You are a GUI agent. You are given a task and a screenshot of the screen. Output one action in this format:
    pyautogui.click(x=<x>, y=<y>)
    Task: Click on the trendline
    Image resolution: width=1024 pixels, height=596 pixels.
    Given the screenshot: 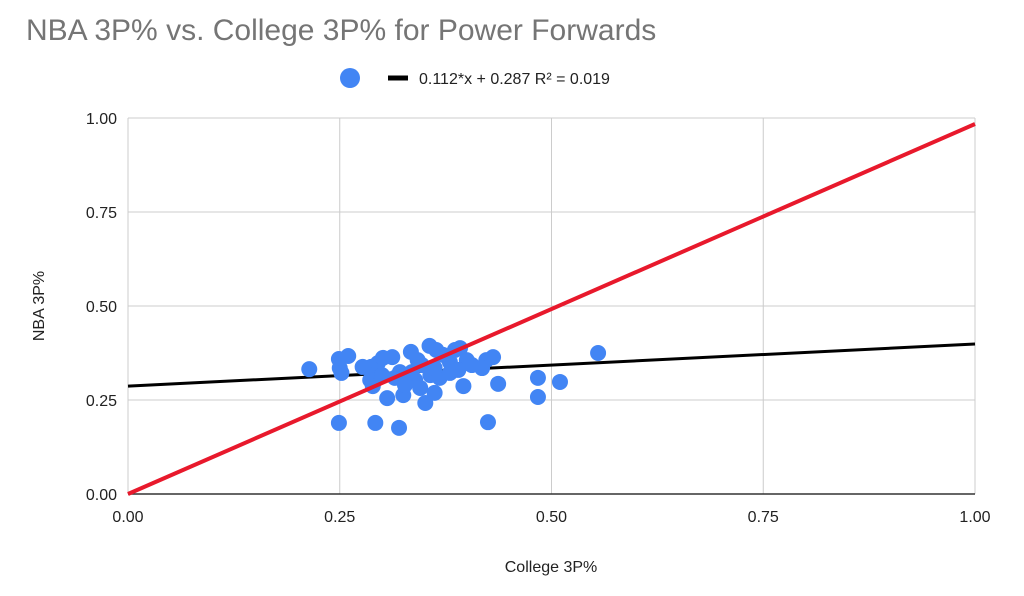 What is the action you would take?
    pyautogui.click(x=551, y=365)
    